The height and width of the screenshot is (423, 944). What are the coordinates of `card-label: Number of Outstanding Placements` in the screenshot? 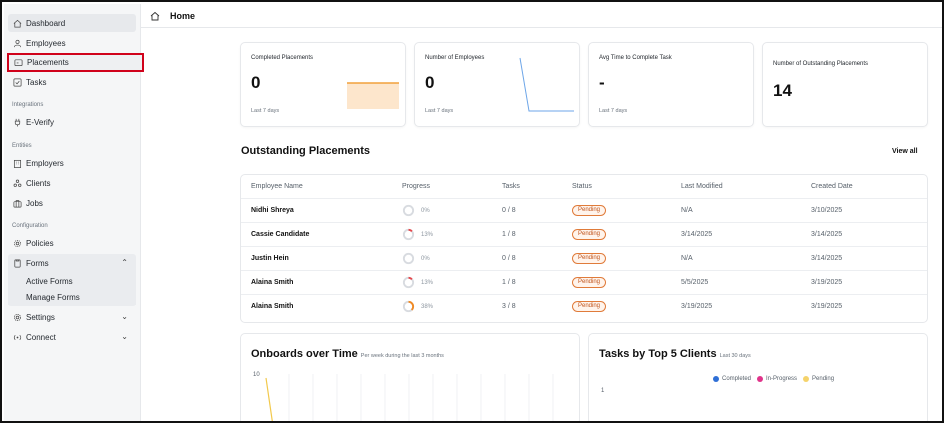 It's located at (821, 64).